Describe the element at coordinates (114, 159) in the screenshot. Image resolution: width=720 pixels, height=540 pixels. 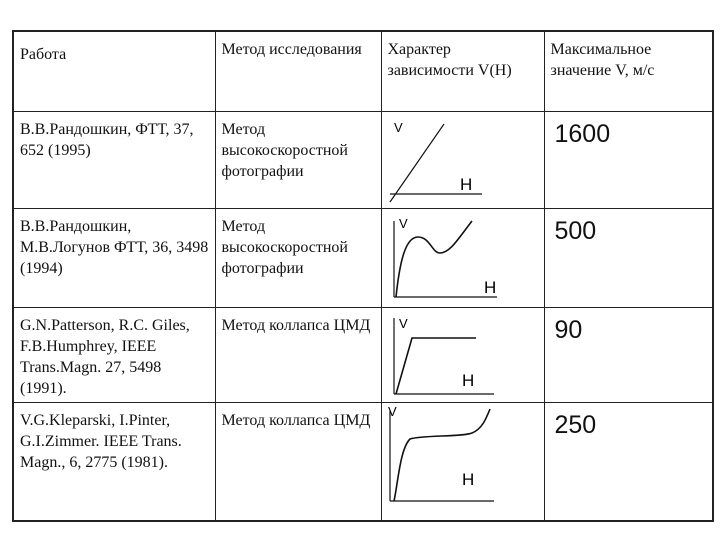
I see `work-cell: В.В.Рандошкин, ФТТ, 37, 652 (1995)` at that location.